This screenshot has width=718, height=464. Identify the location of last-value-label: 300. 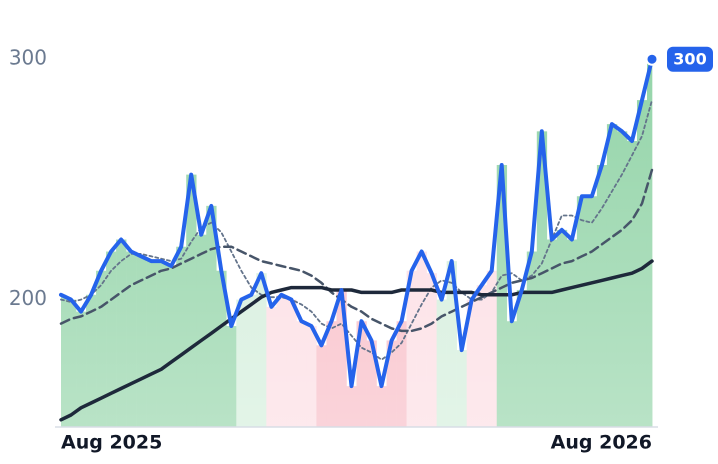
(689, 59).